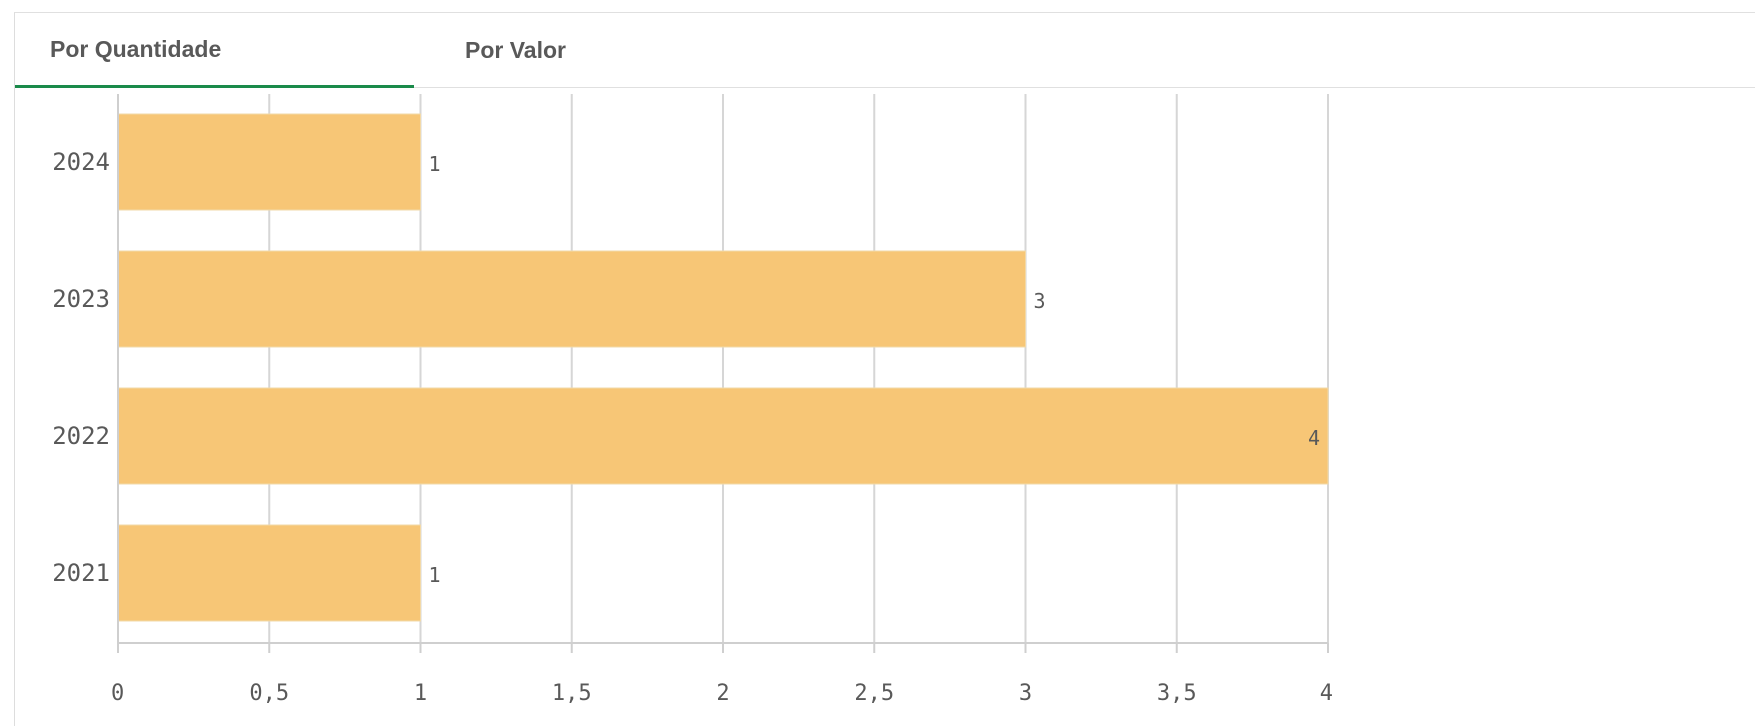  Describe the element at coordinates (874, 693) in the screenshot. I see `x-tick-label: 2,5` at that location.